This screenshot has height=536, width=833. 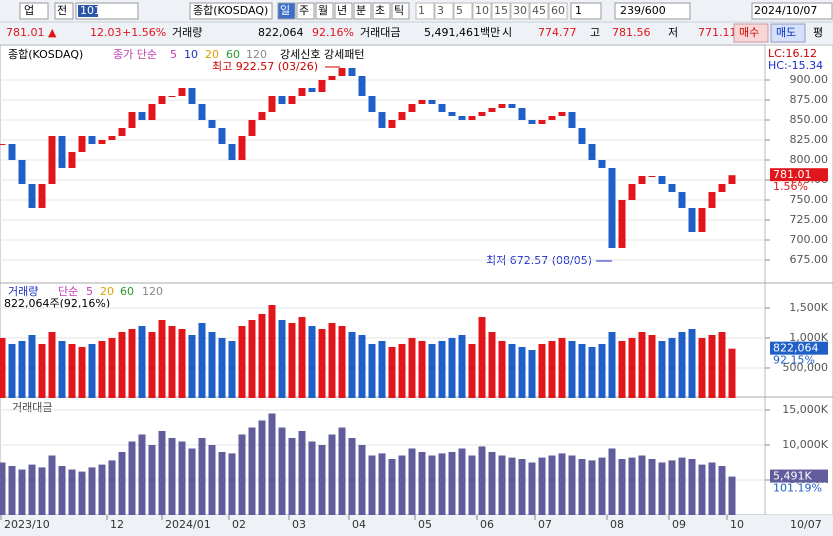 I want to click on date-box, so click(x=792, y=11).